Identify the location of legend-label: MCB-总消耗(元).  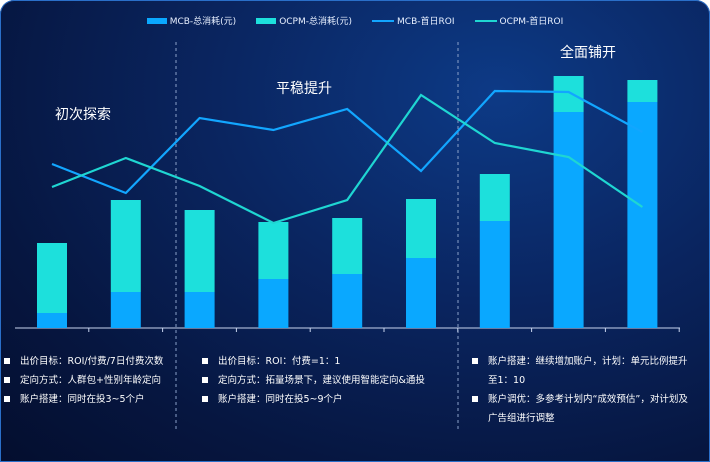
(203, 22).